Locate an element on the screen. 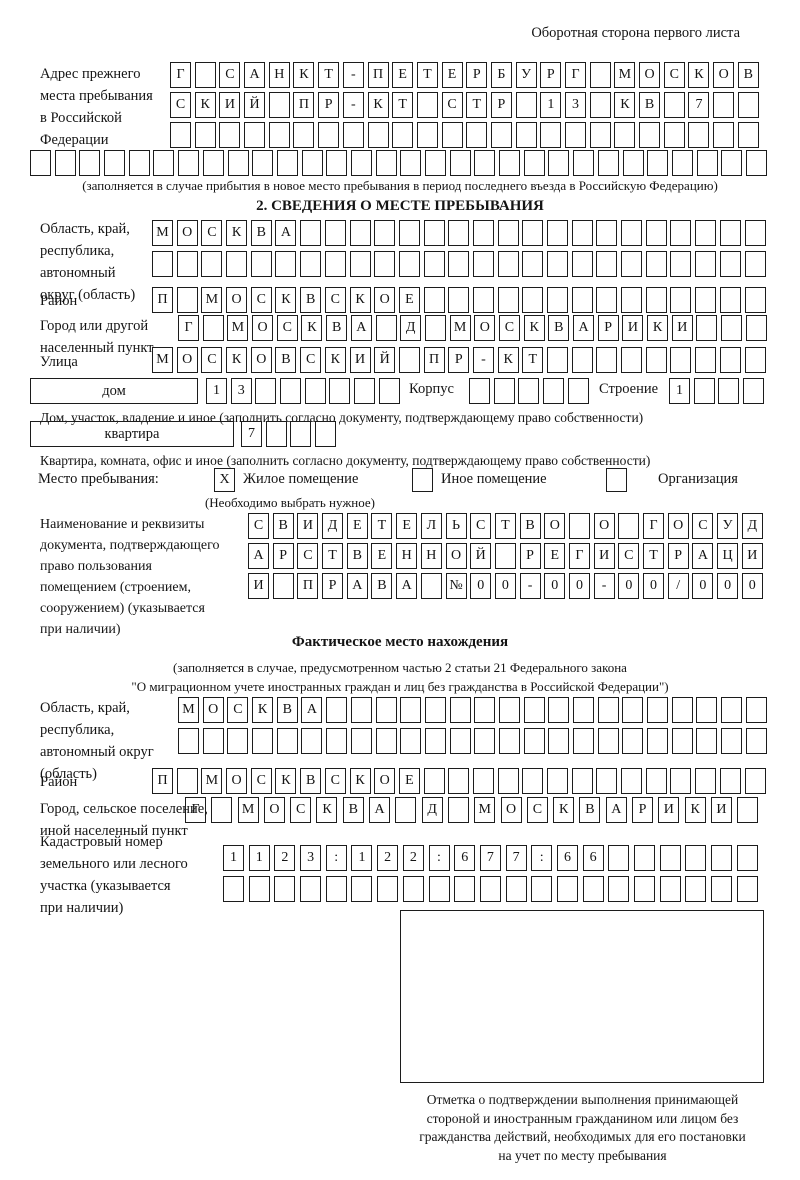 The image size is (800, 1180). corner-note: Оборотная сторона первого листа is located at coordinates (635, 33).